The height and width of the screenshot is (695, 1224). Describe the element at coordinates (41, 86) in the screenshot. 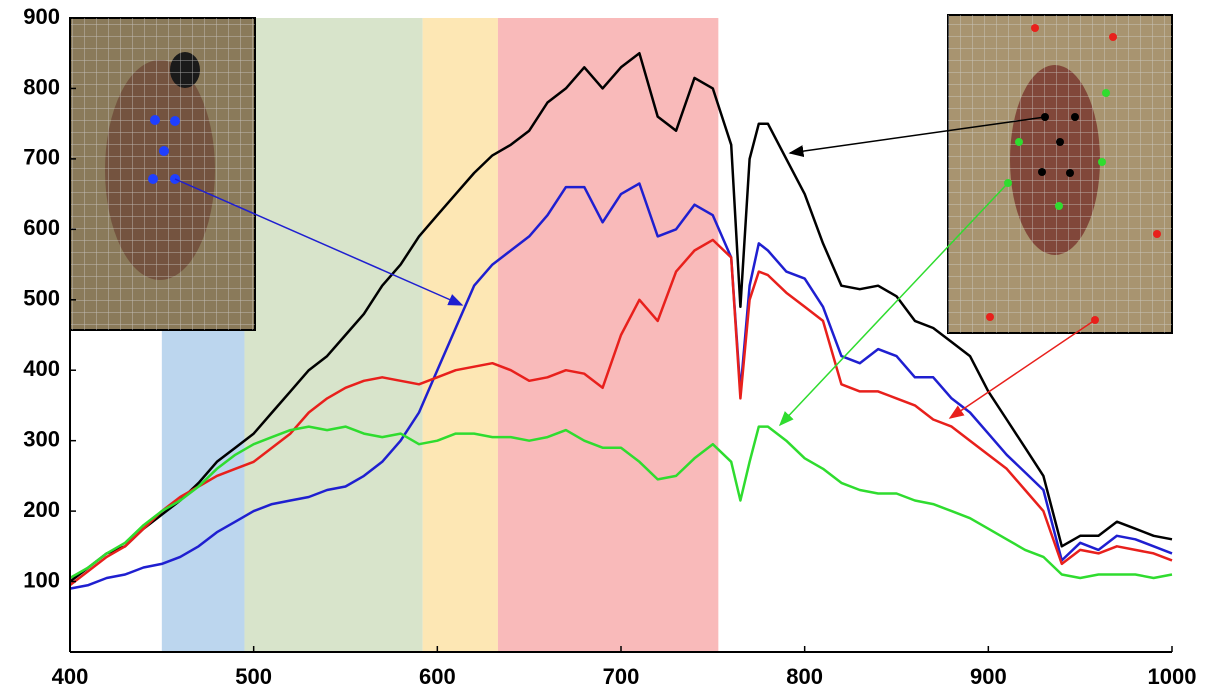

I see `y-tick-label: 800` at that location.